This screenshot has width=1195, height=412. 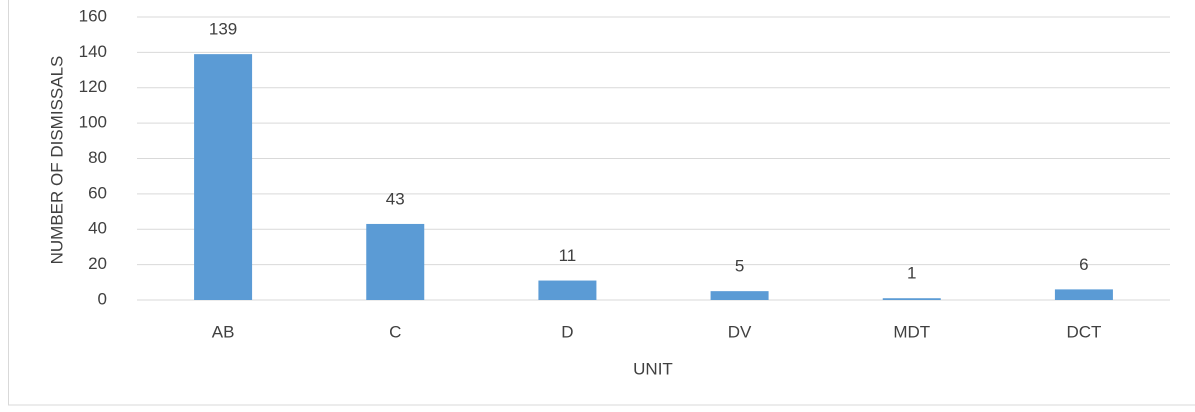 What do you see at coordinates (93, 51) in the screenshot?
I see `y-tick-label: 140` at bounding box center [93, 51].